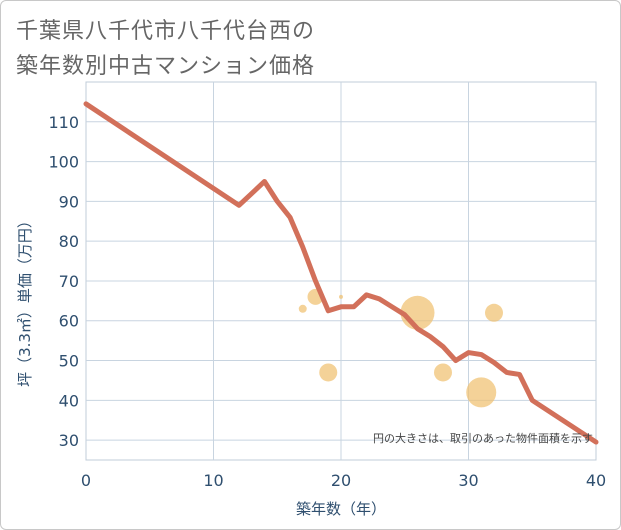 The image size is (621, 530). What do you see at coordinates (483, 438) in the screenshot?
I see `size-annotation: 円の大きさは、取引のあった物件面積を示す` at bounding box center [483, 438].